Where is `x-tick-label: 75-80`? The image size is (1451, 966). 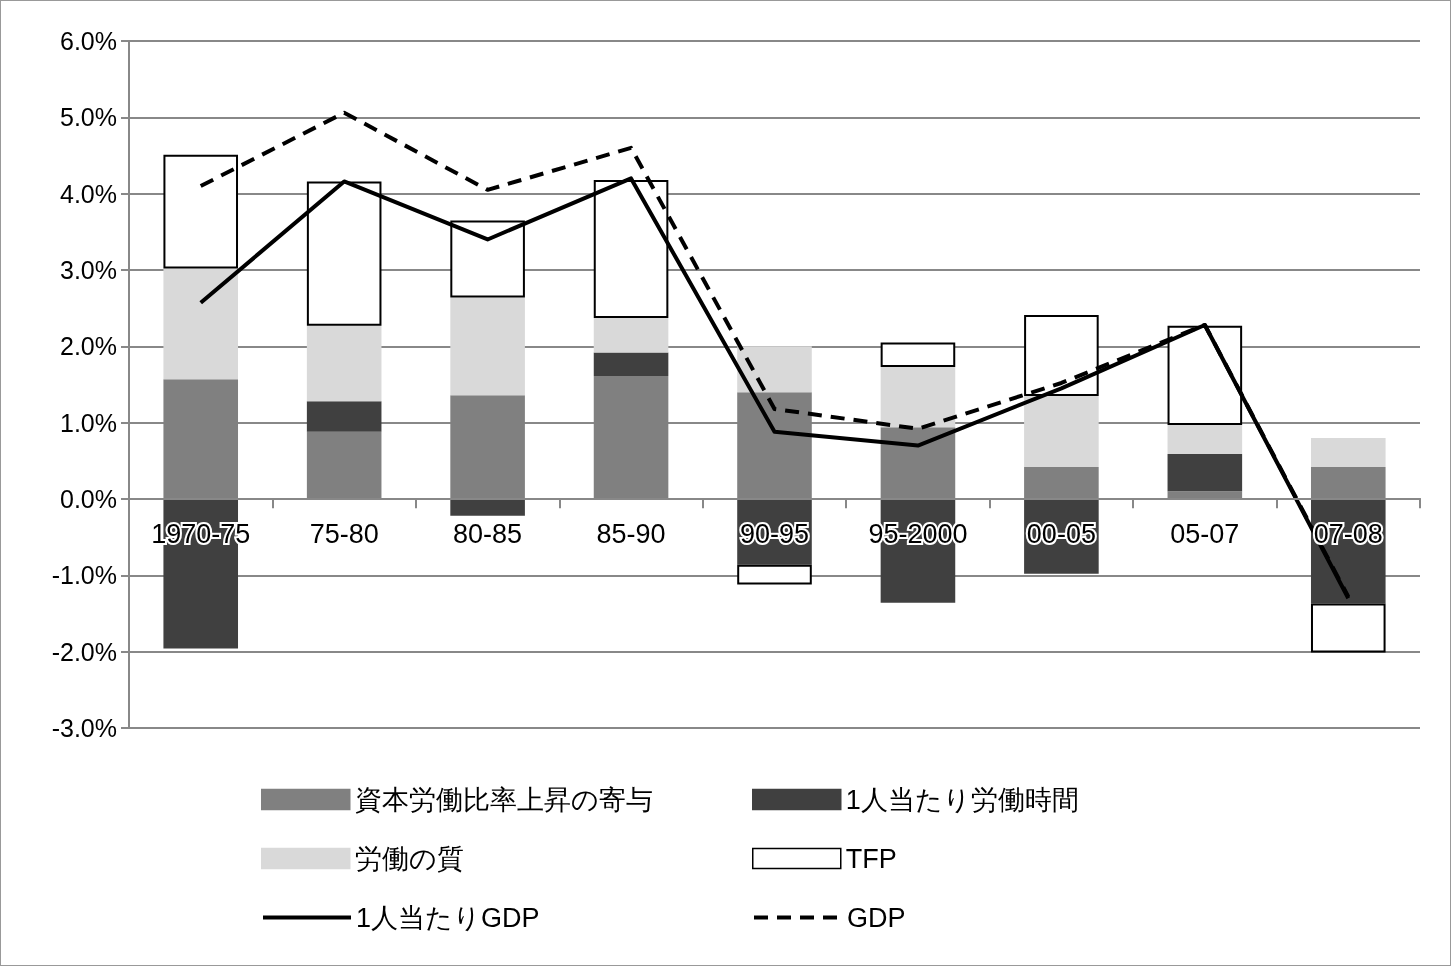 x-tick-label: 75-80 is located at coordinates (344, 533).